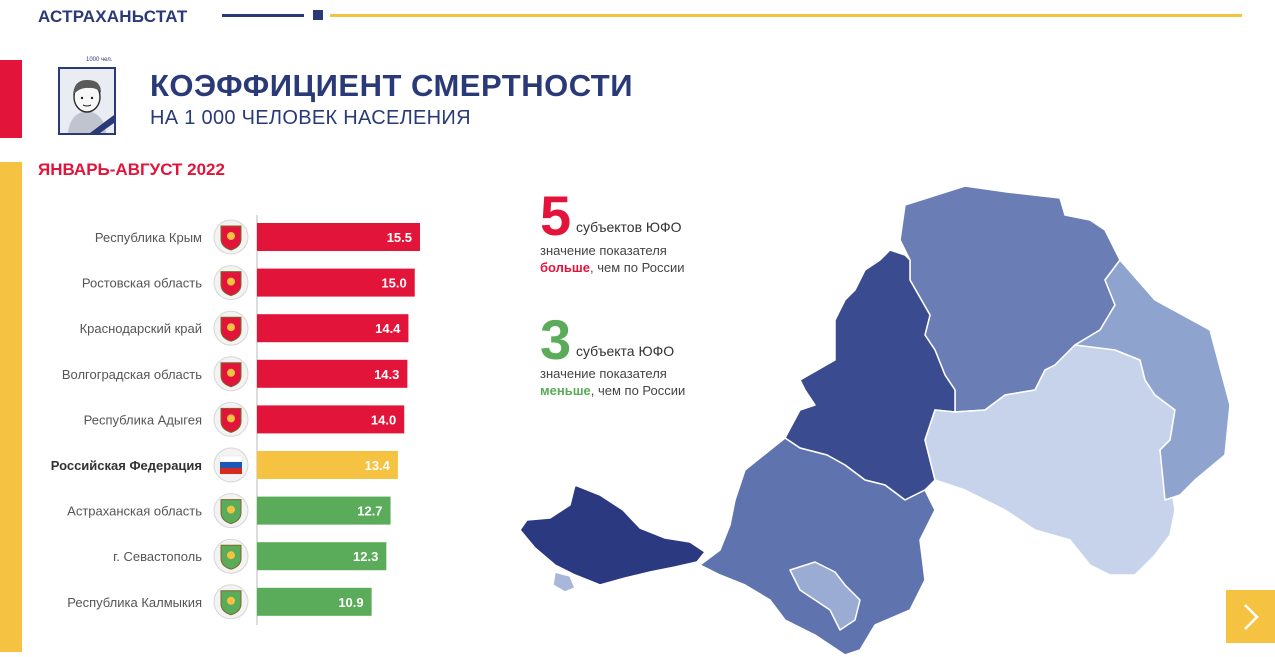  Describe the element at coordinates (143, 419) in the screenshot. I see `category-label: Республика Адыгея` at that location.